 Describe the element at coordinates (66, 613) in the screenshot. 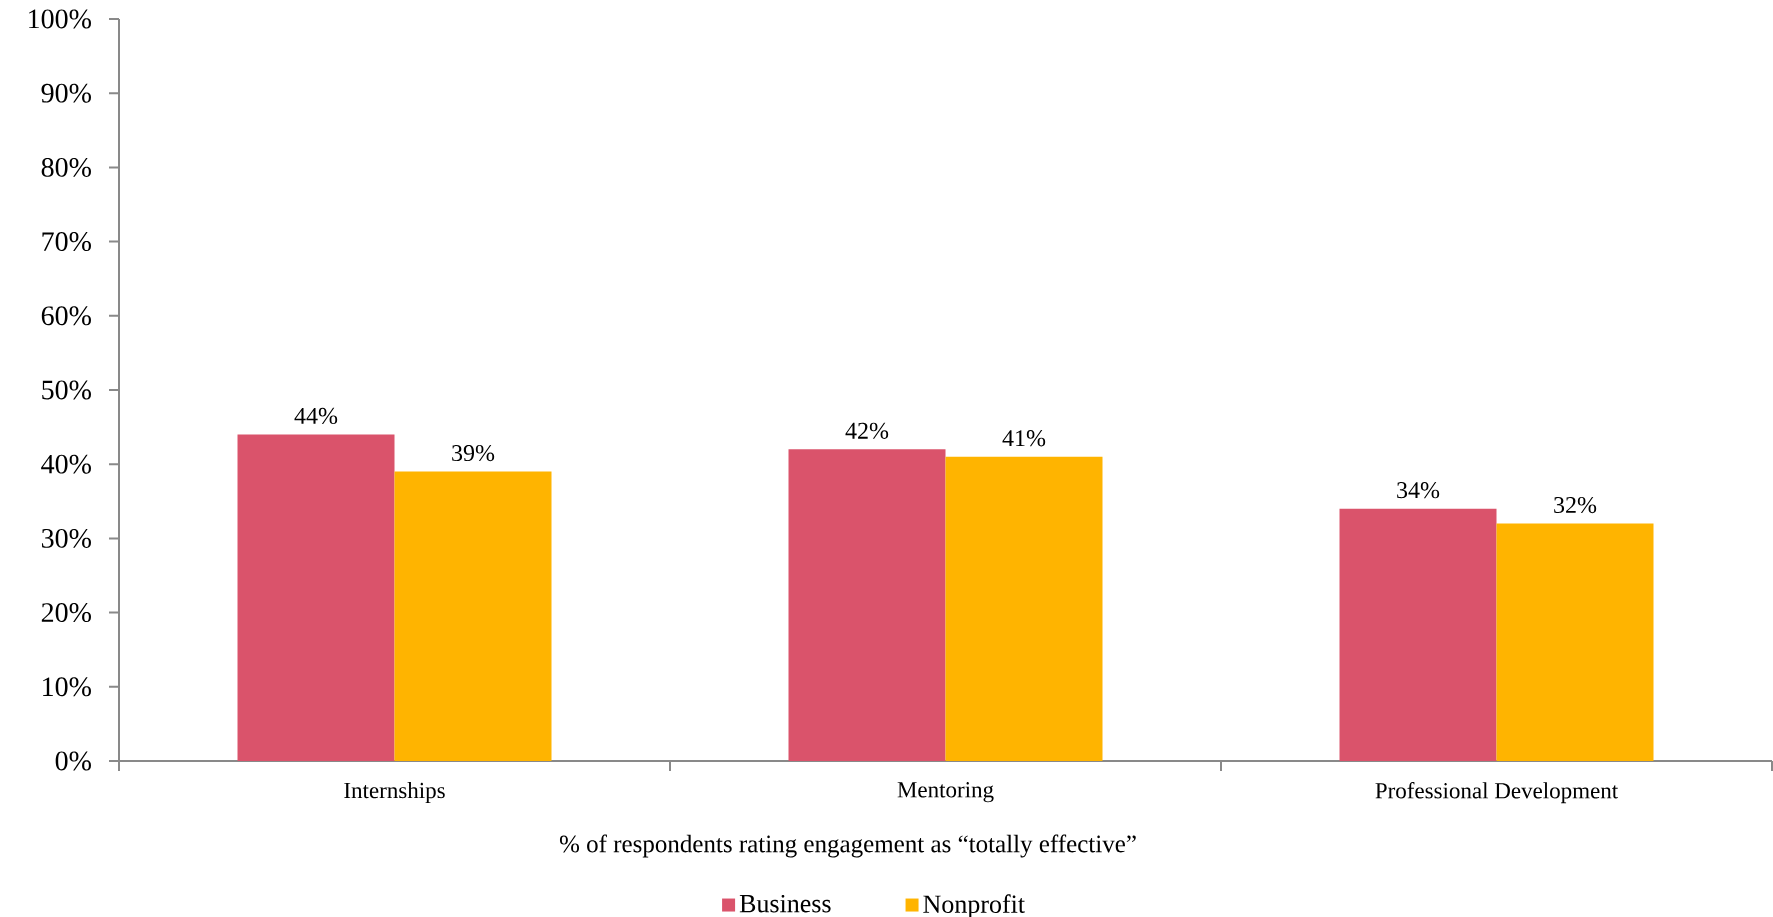

I see `y-tick-label: 20%` at that location.